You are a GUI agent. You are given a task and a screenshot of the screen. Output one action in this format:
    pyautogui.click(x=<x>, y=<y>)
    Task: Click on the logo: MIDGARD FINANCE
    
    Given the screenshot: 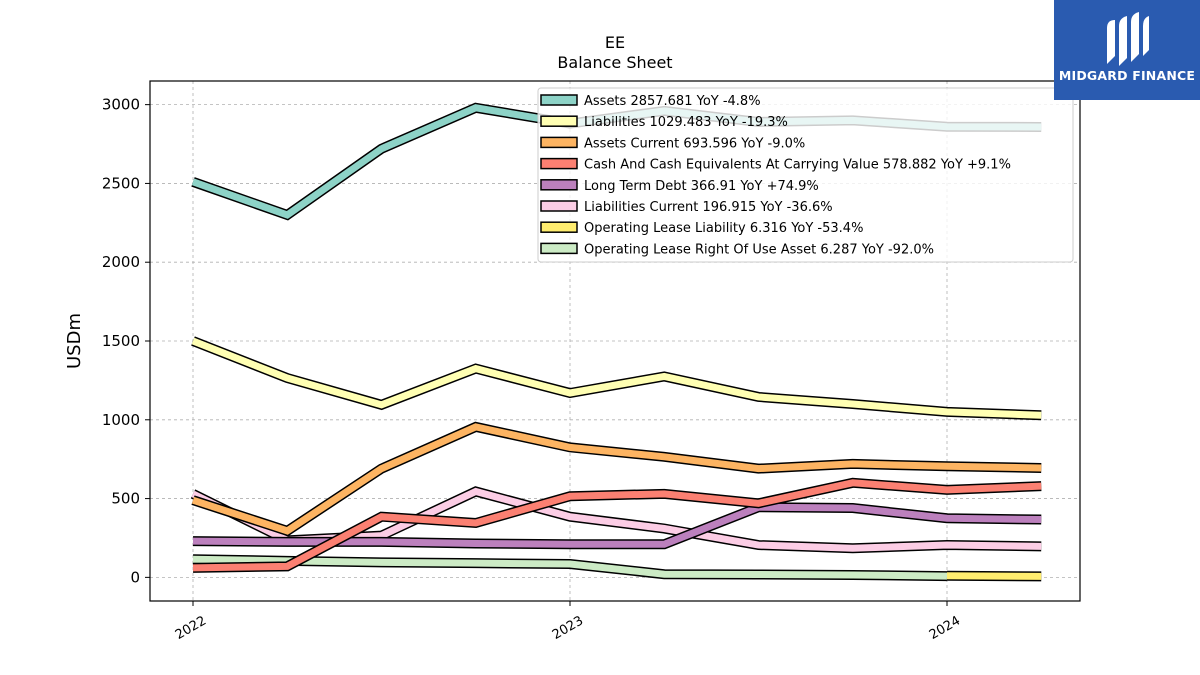 What is the action you would take?
    pyautogui.click(x=1127, y=50)
    